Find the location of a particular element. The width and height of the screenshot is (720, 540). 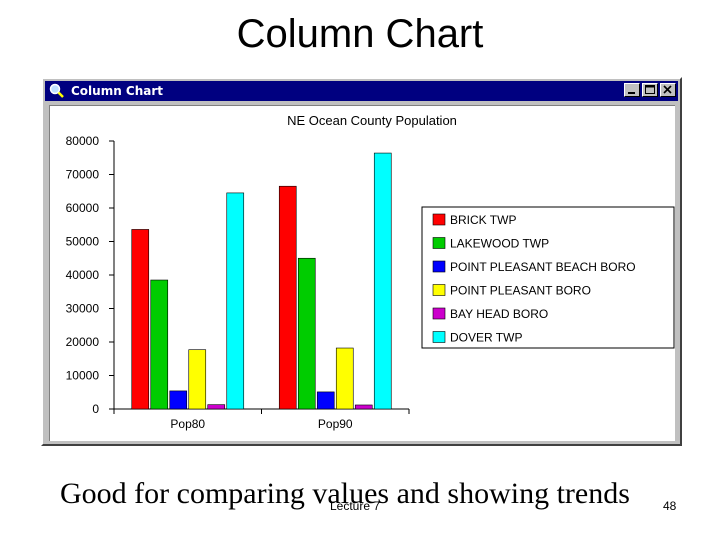

legend-label: POINT PLEASANT BEACH BORO is located at coordinates (543, 267).